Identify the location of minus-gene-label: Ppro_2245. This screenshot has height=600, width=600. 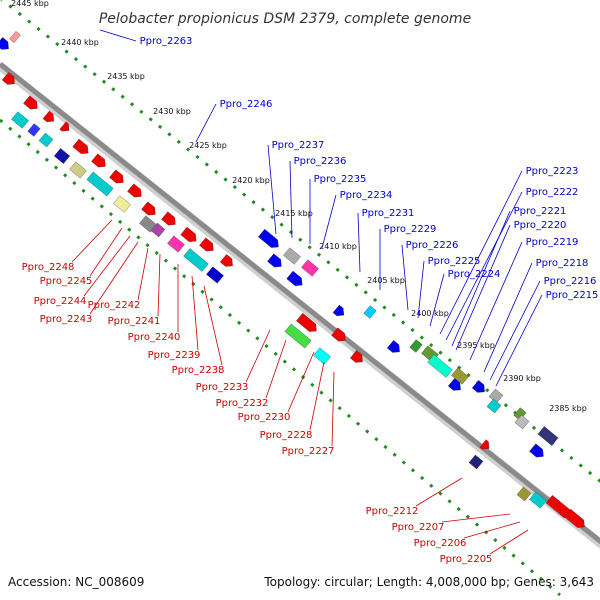
(66, 281).